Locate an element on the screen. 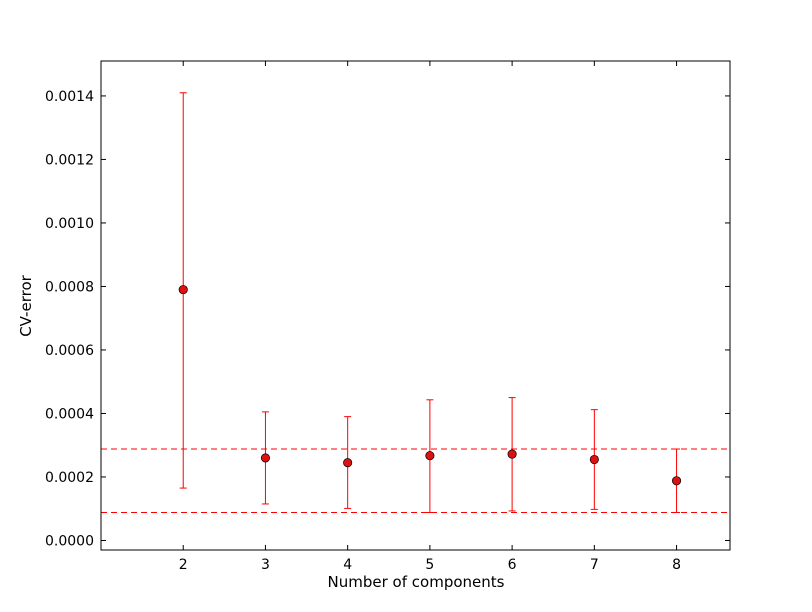 The height and width of the screenshot is (612, 812). x-tick-label: 7 is located at coordinates (594, 565).